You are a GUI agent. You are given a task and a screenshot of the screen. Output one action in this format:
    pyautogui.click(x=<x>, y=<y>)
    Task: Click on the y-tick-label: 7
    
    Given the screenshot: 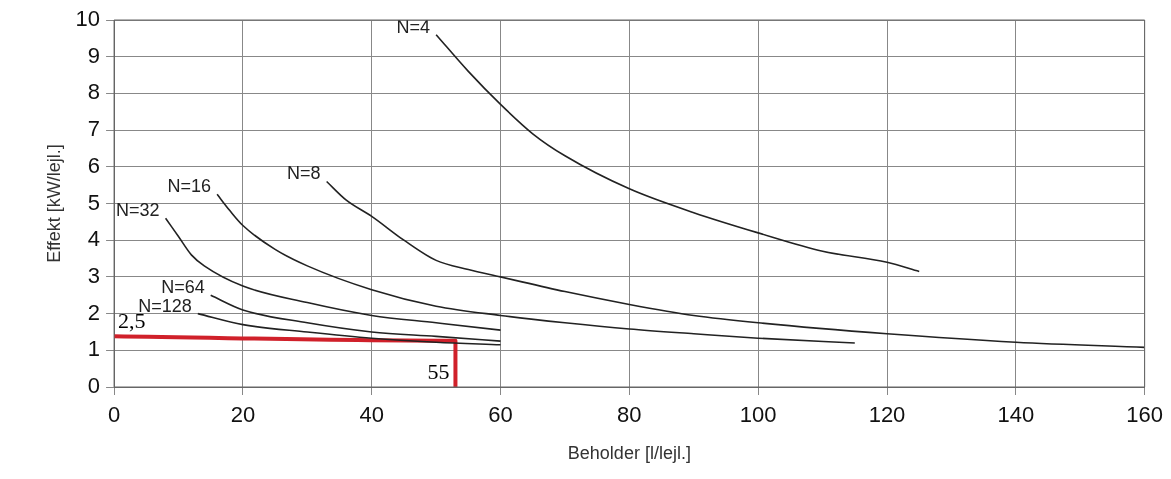 What is the action you would take?
    pyautogui.click(x=94, y=129)
    